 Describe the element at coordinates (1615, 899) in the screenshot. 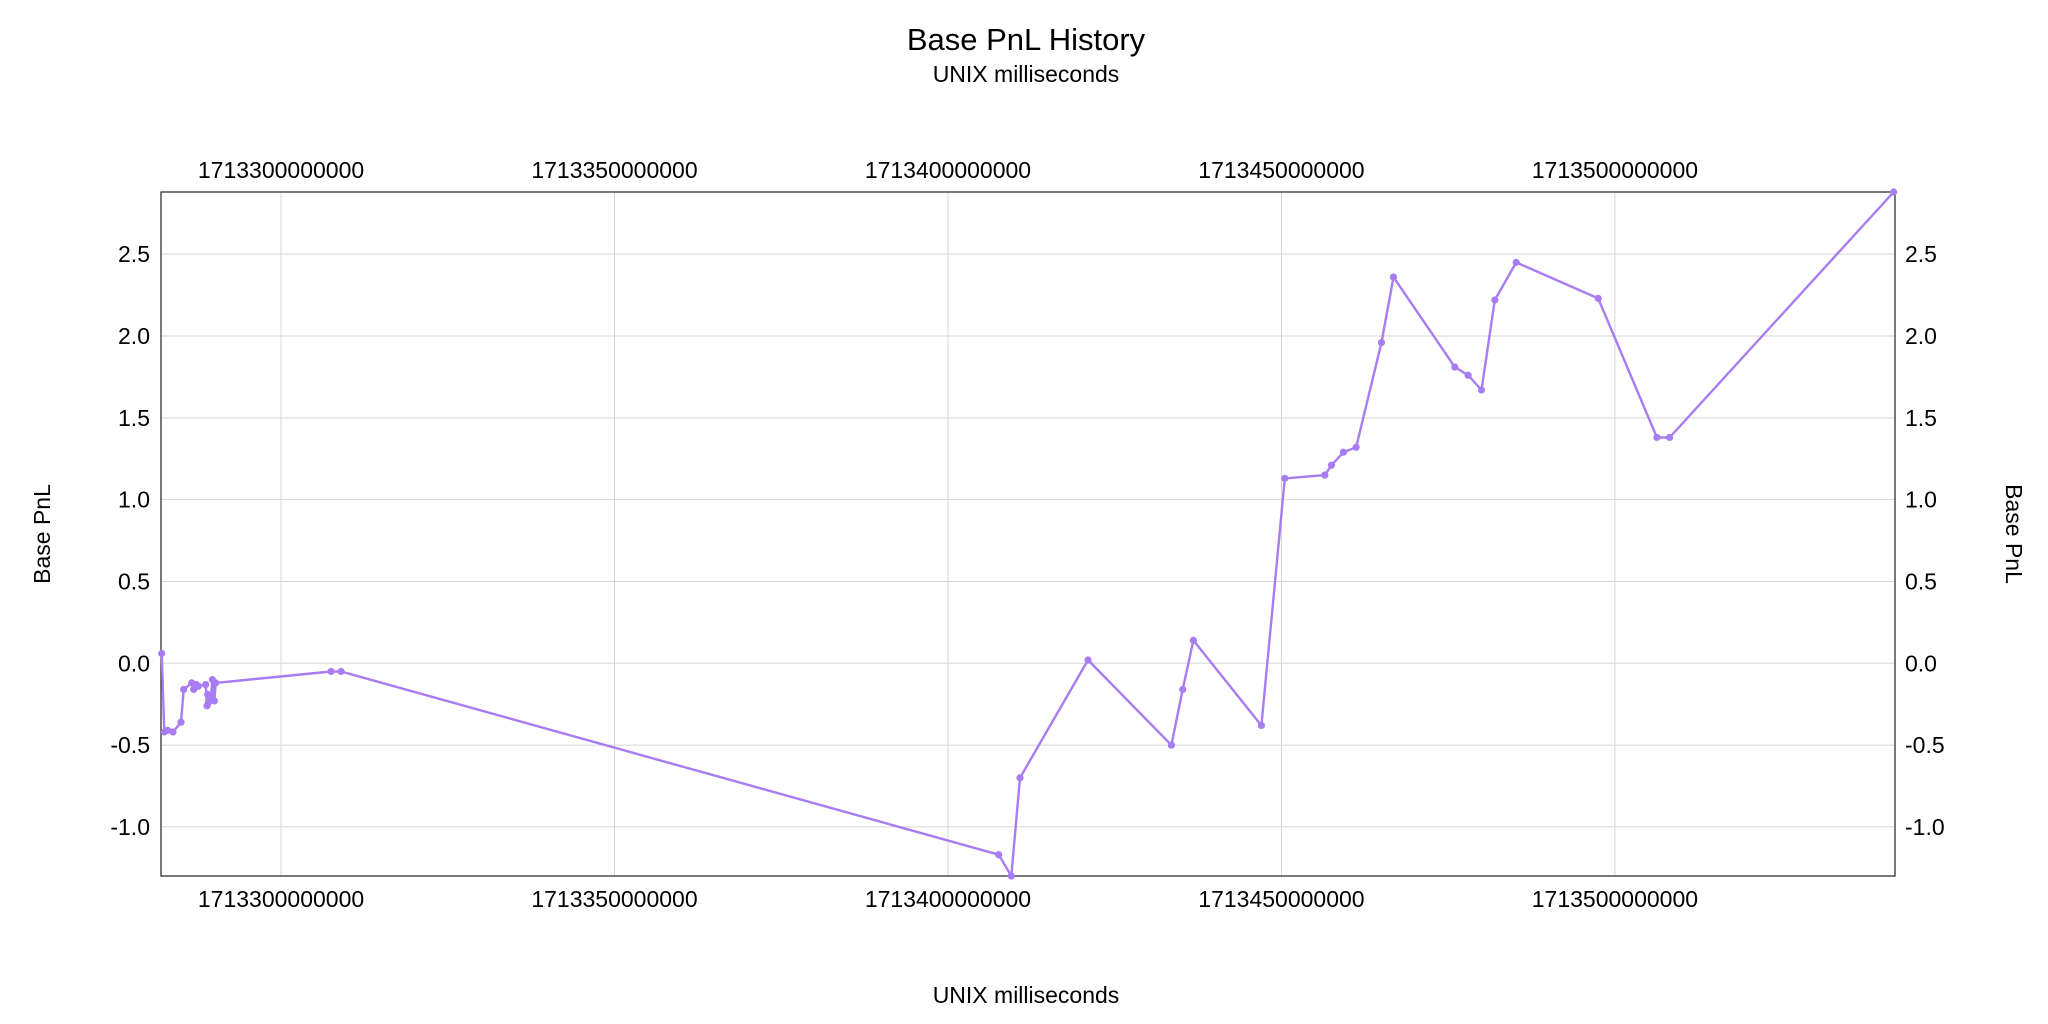

I see `x-tick-label-bottom: 1713500000000` at that location.